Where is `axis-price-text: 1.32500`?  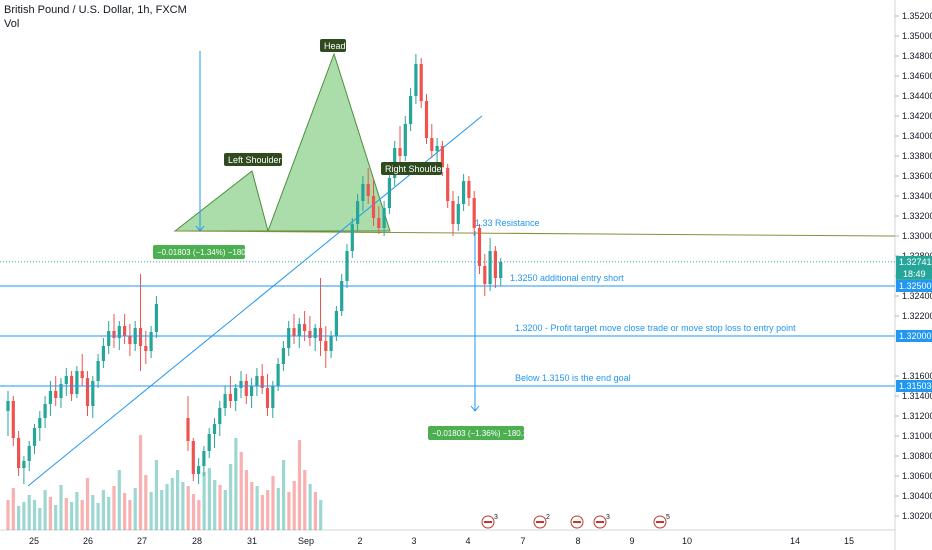 axis-price-text: 1.32500 is located at coordinates (915, 286).